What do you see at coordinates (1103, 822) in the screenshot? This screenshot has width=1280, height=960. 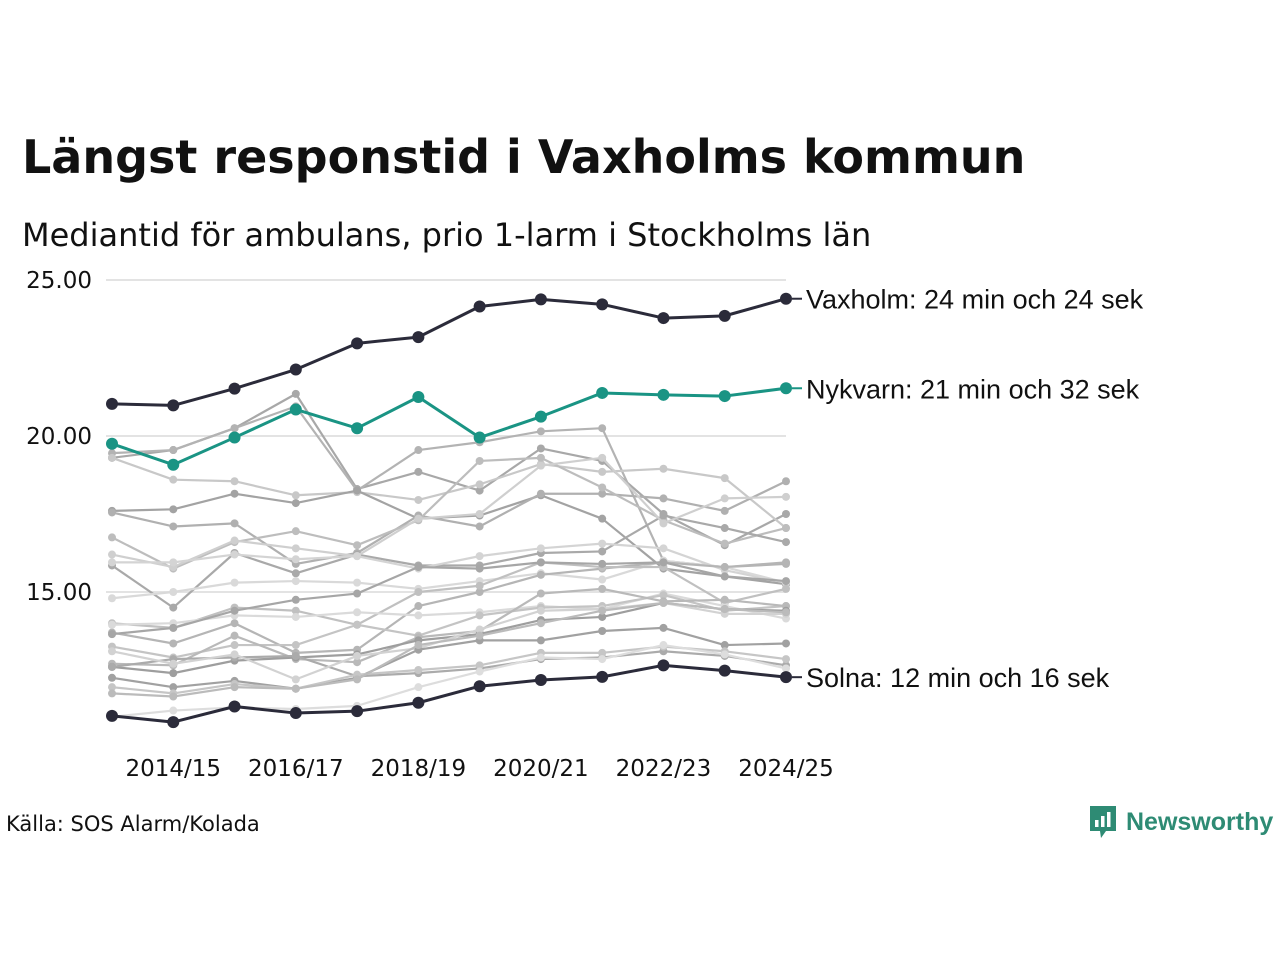 I see `newsworthy-logo-icon` at bounding box center [1103, 822].